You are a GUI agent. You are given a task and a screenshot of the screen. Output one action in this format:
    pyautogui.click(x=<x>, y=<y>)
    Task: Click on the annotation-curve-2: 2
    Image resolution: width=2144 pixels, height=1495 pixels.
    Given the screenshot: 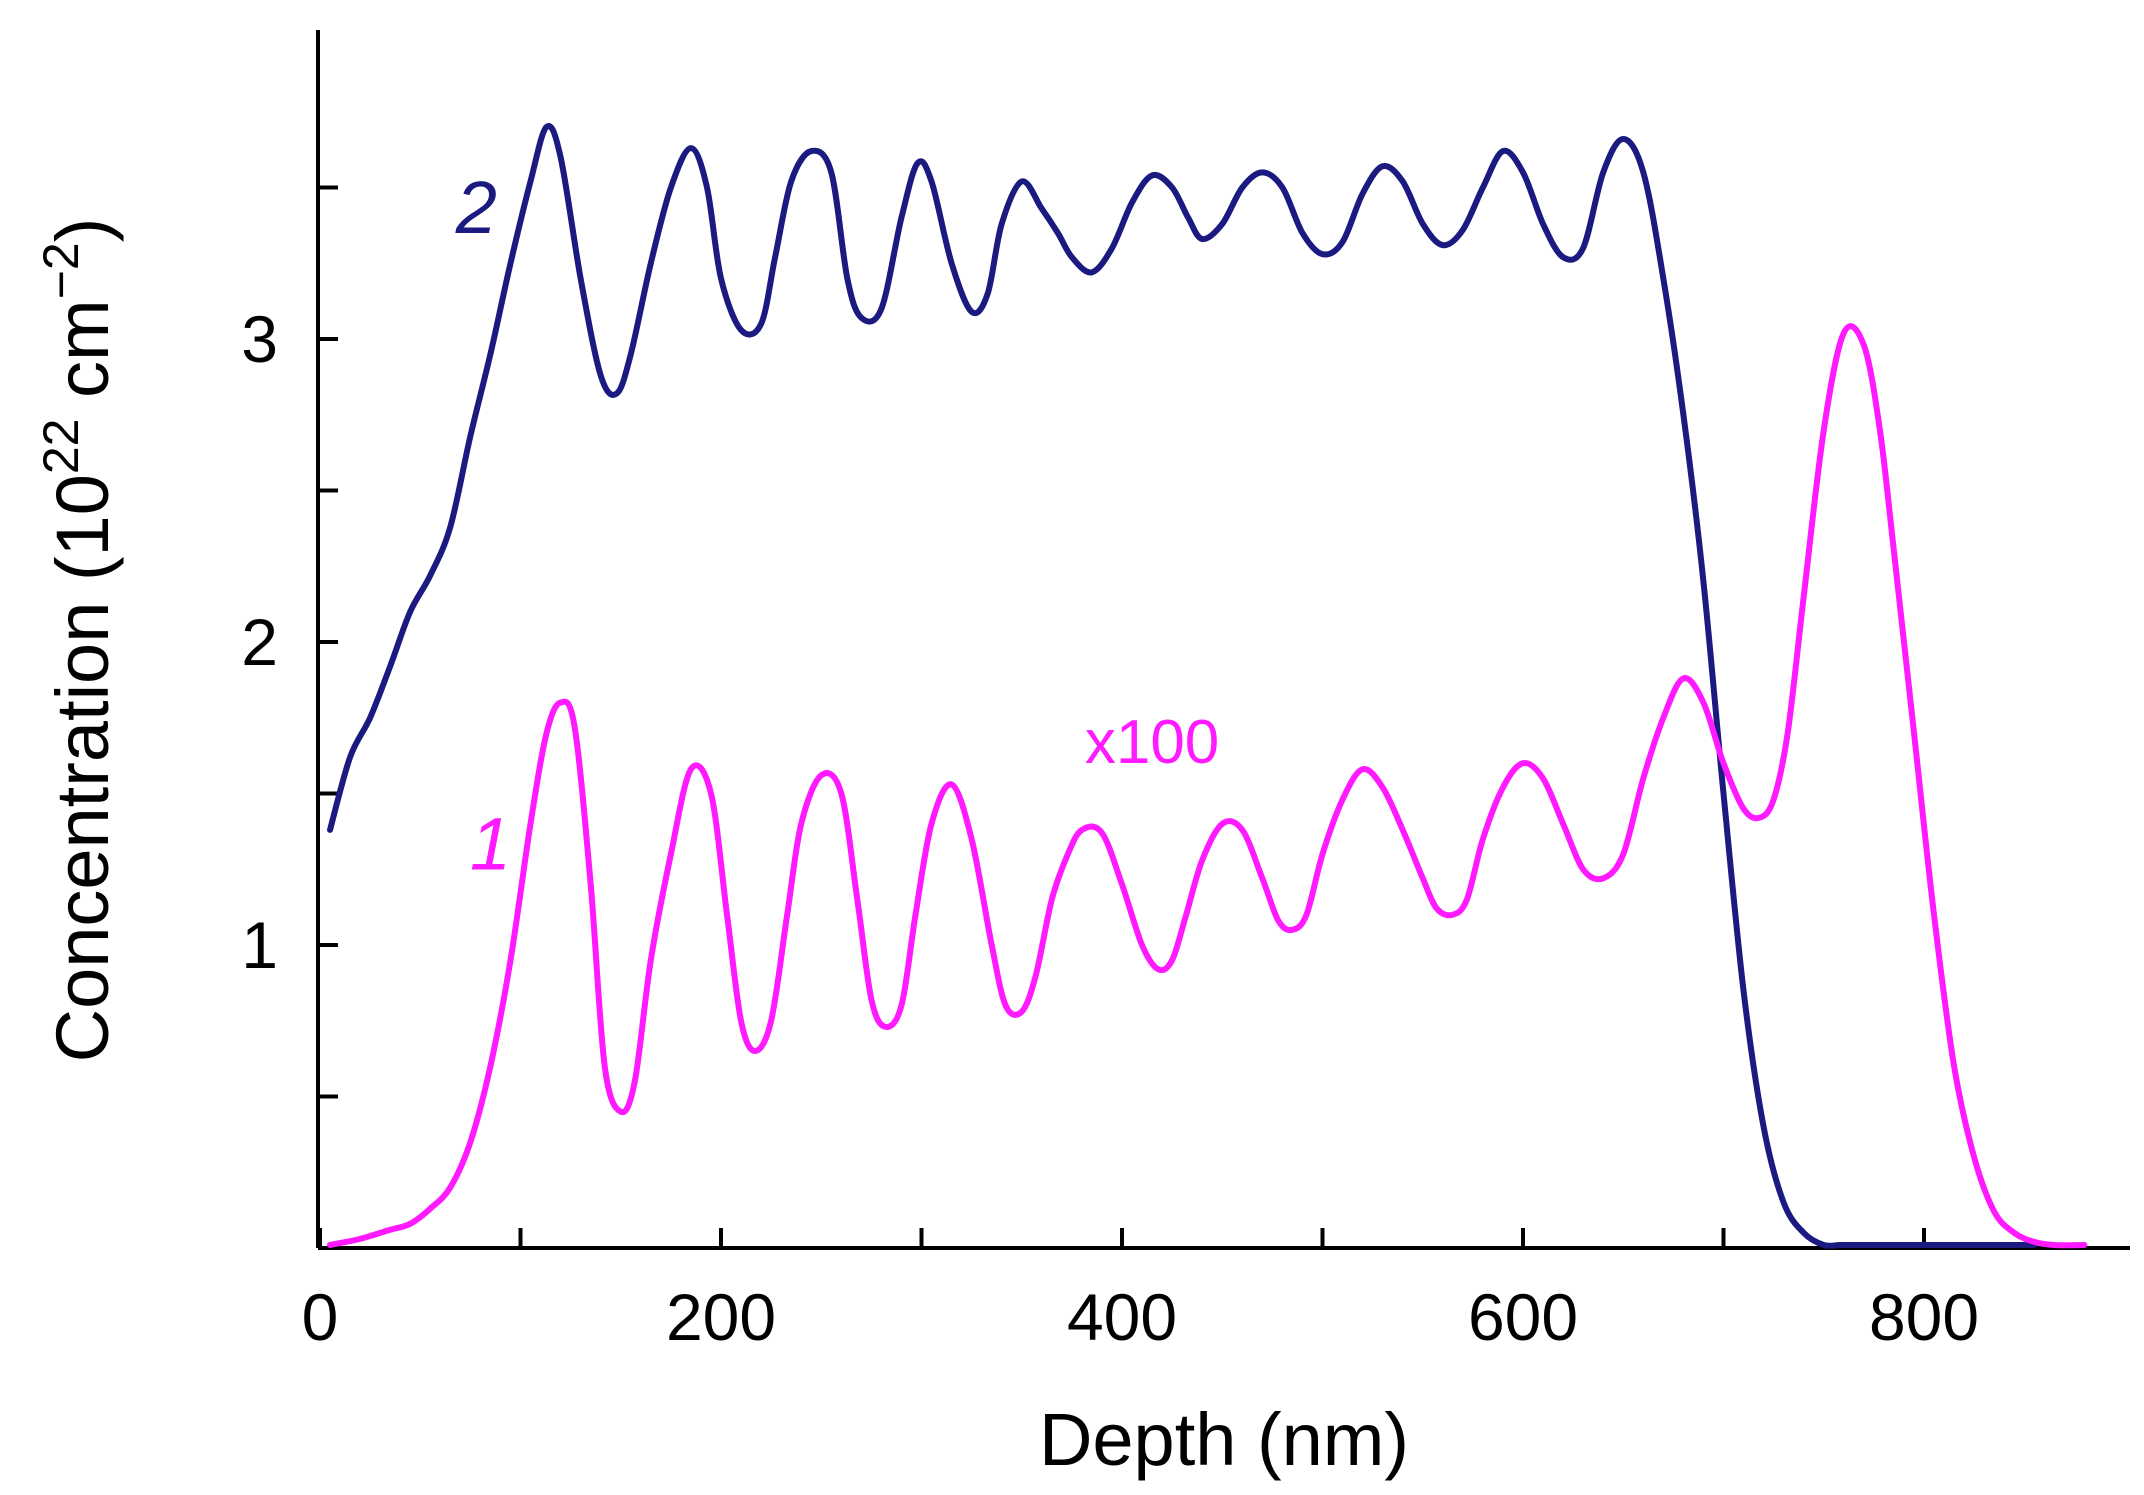 What is the action you would take?
    pyautogui.click(x=476, y=207)
    